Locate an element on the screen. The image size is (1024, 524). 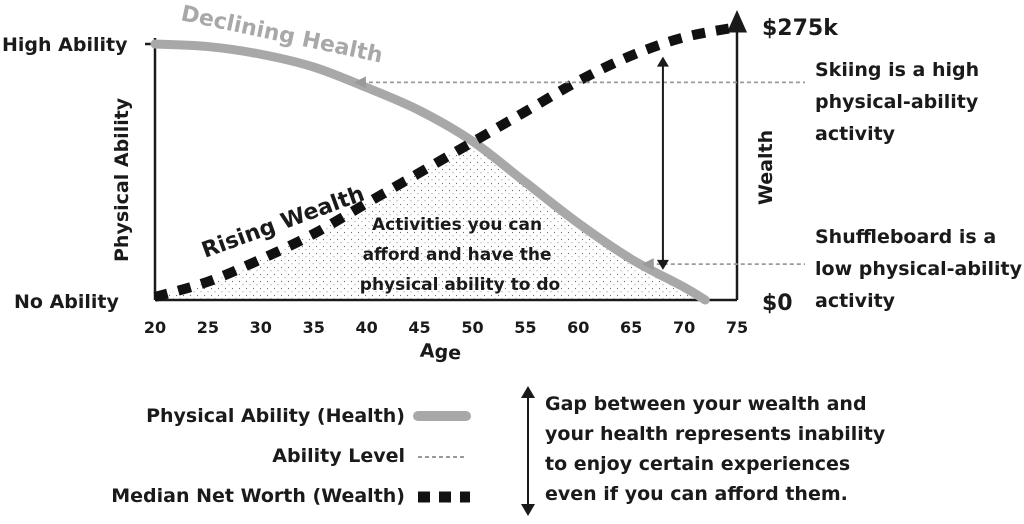
x-tick-label: 55 is located at coordinates (525, 327).